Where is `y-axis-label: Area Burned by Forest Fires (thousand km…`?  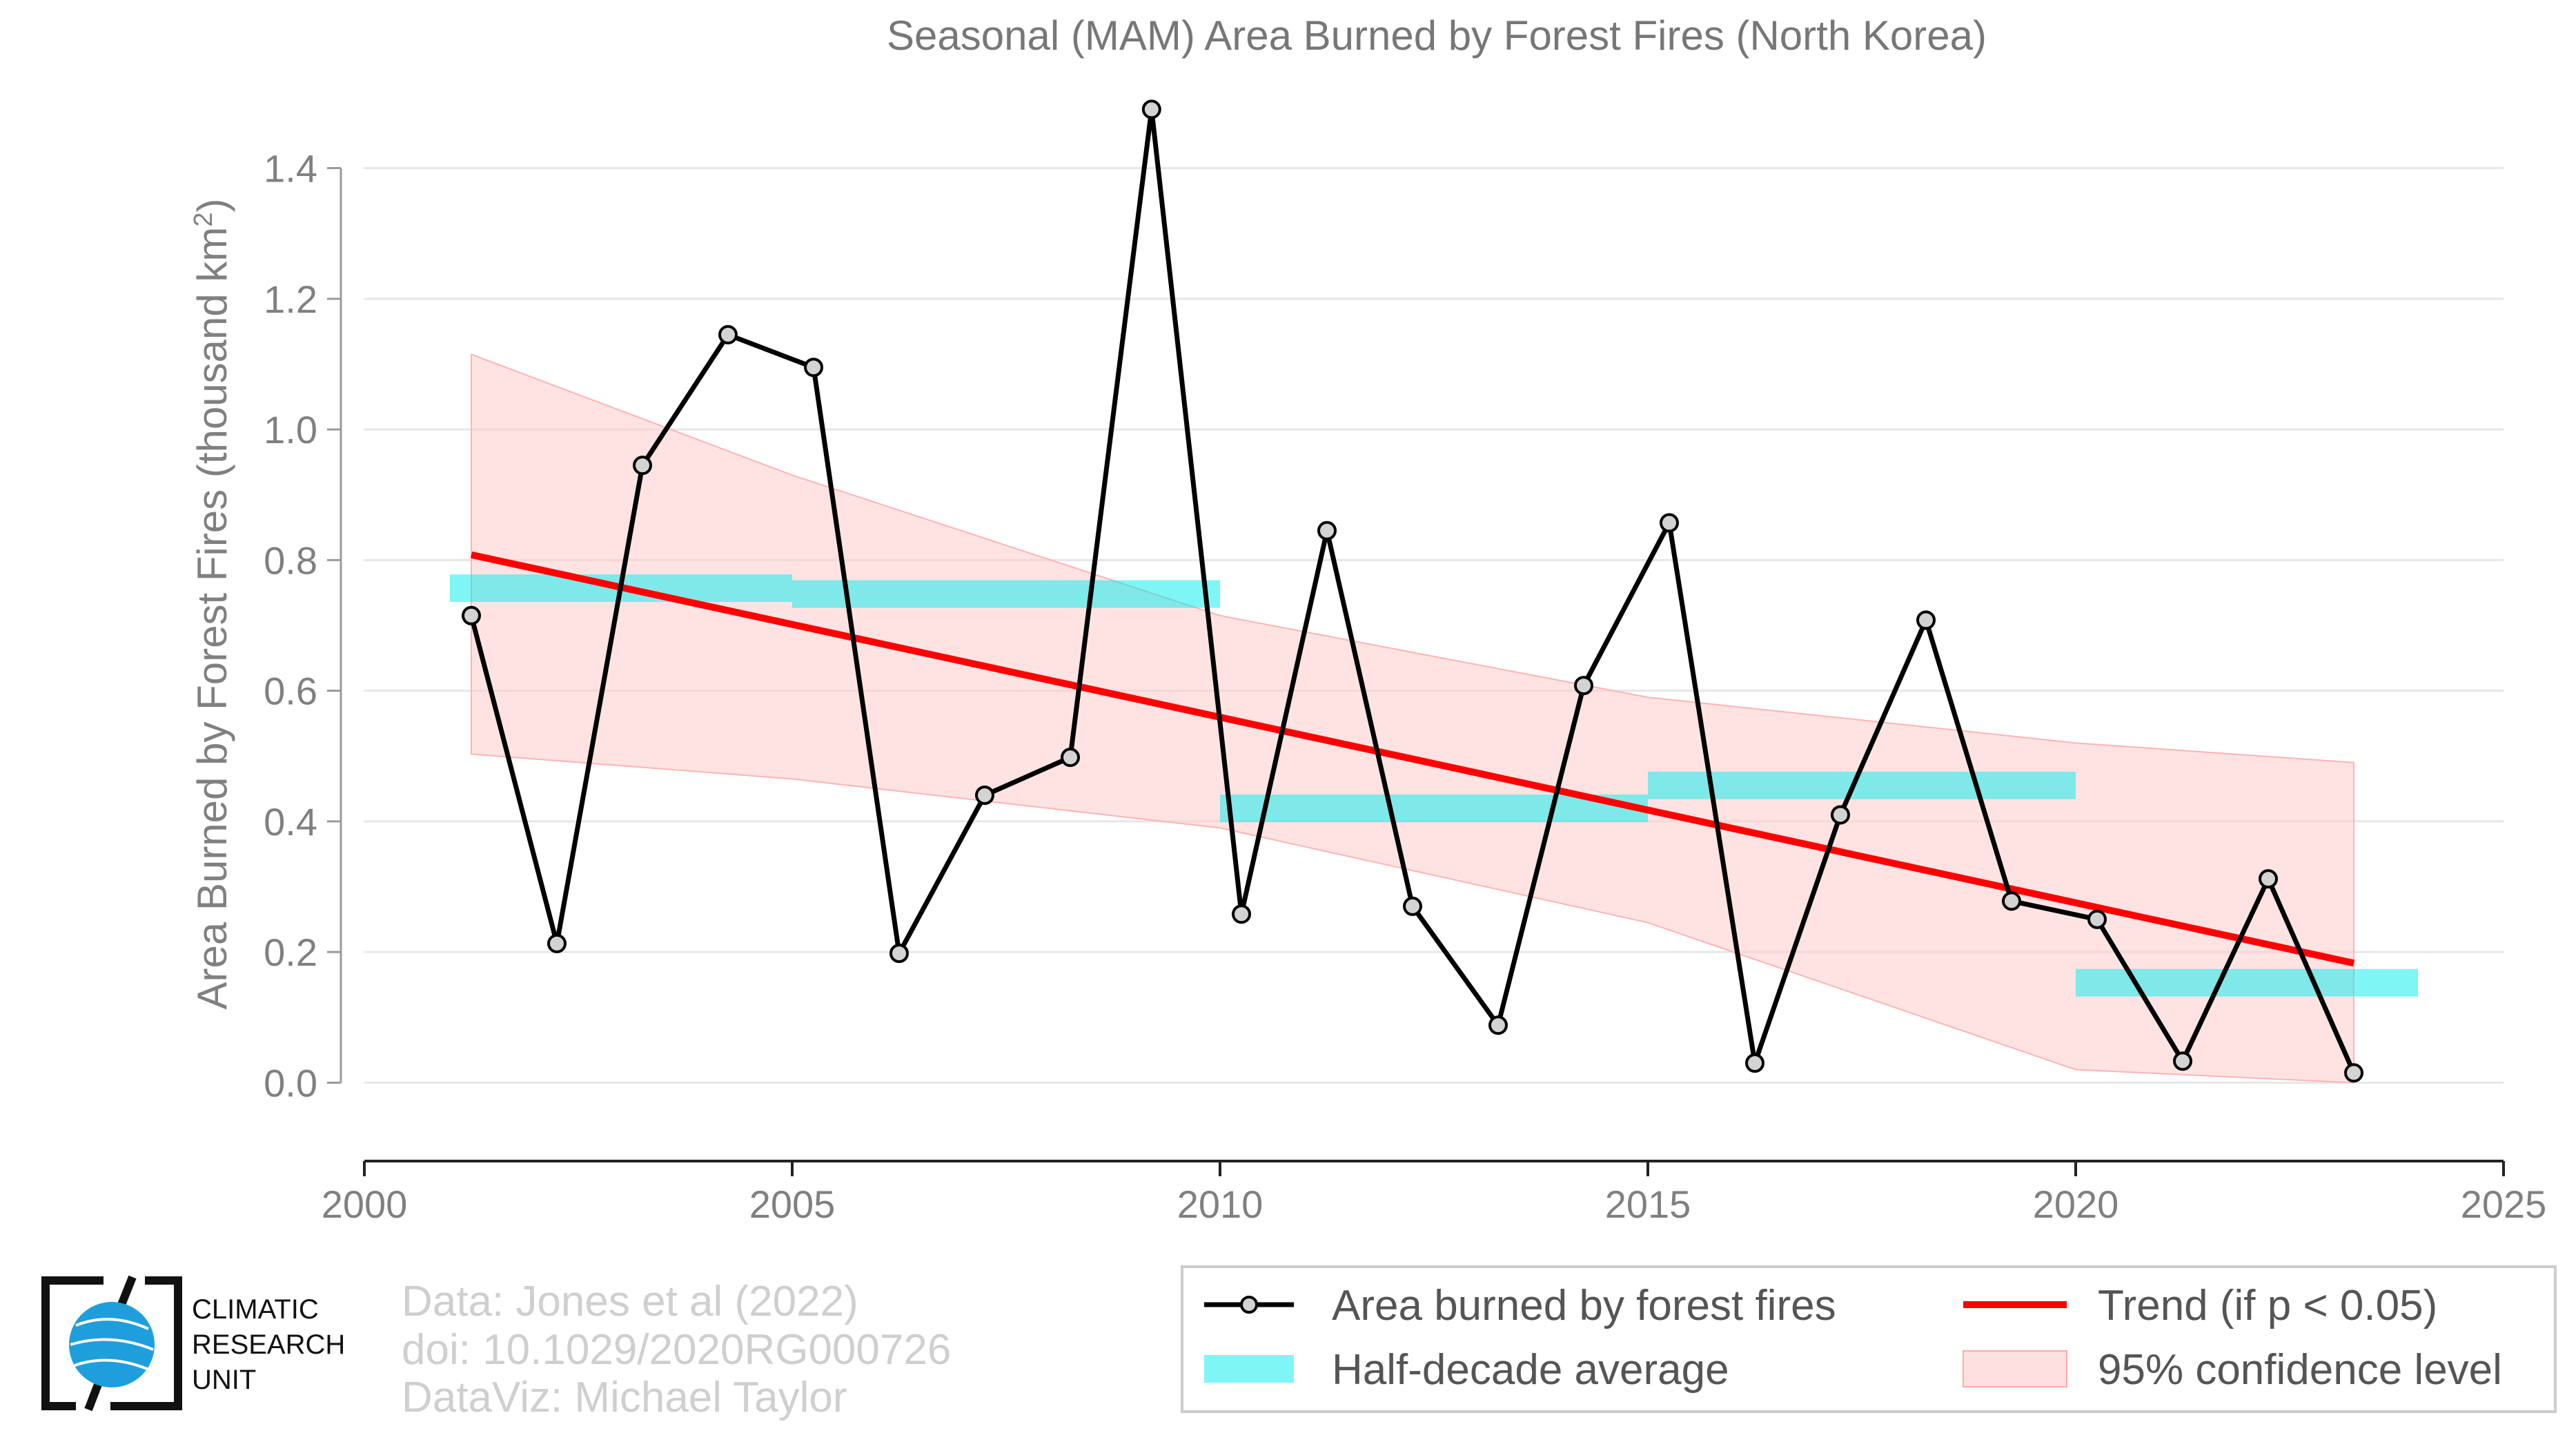 y-axis-label: Area Burned by Forest Fires (thousand km… is located at coordinates (212, 604).